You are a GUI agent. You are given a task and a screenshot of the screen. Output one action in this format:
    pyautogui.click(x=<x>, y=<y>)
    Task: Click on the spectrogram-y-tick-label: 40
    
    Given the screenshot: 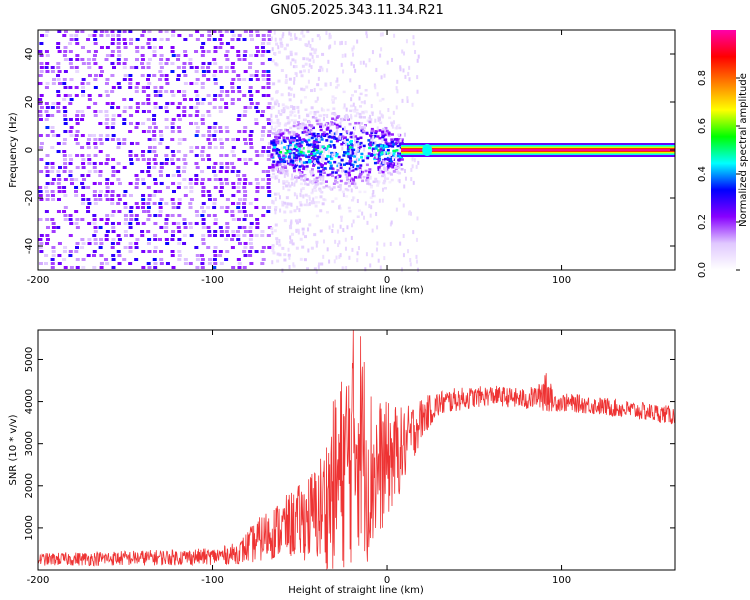 What is the action you would take?
    pyautogui.click(x=29, y=54)
    